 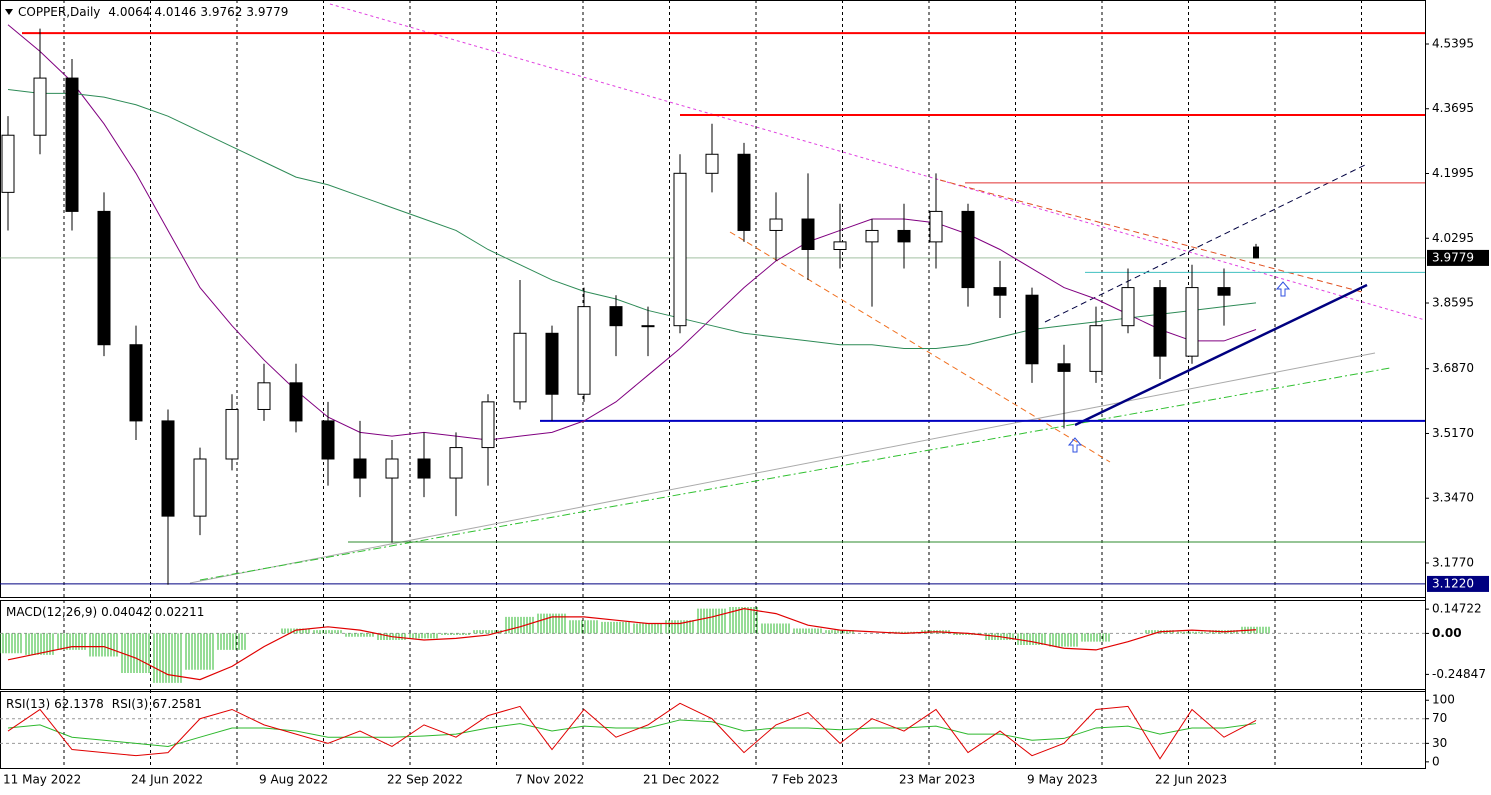 What do you see at coordinates (180, 612) in the screenshot?
I see `signal-value: 0.02211` at bounding box center [180, 612].